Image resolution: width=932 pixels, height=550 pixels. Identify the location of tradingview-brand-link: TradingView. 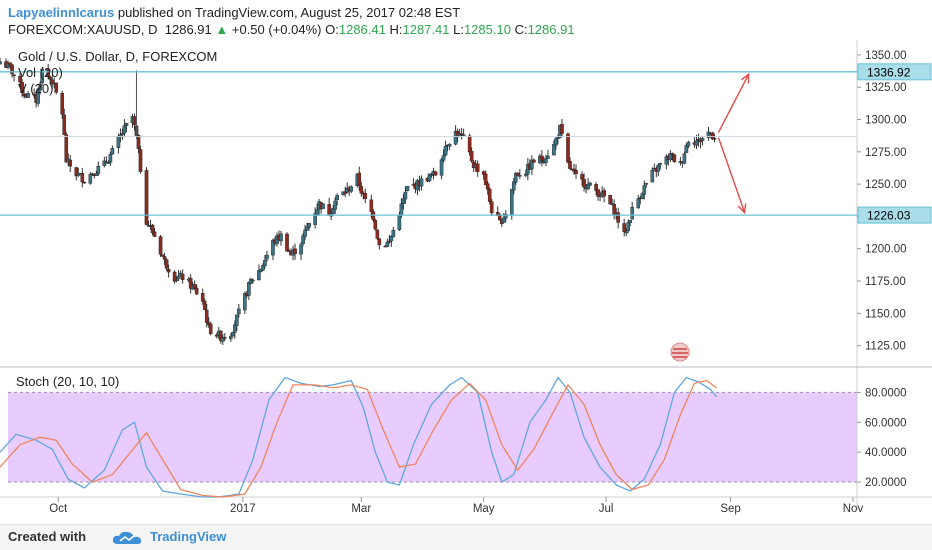
(188, 536).